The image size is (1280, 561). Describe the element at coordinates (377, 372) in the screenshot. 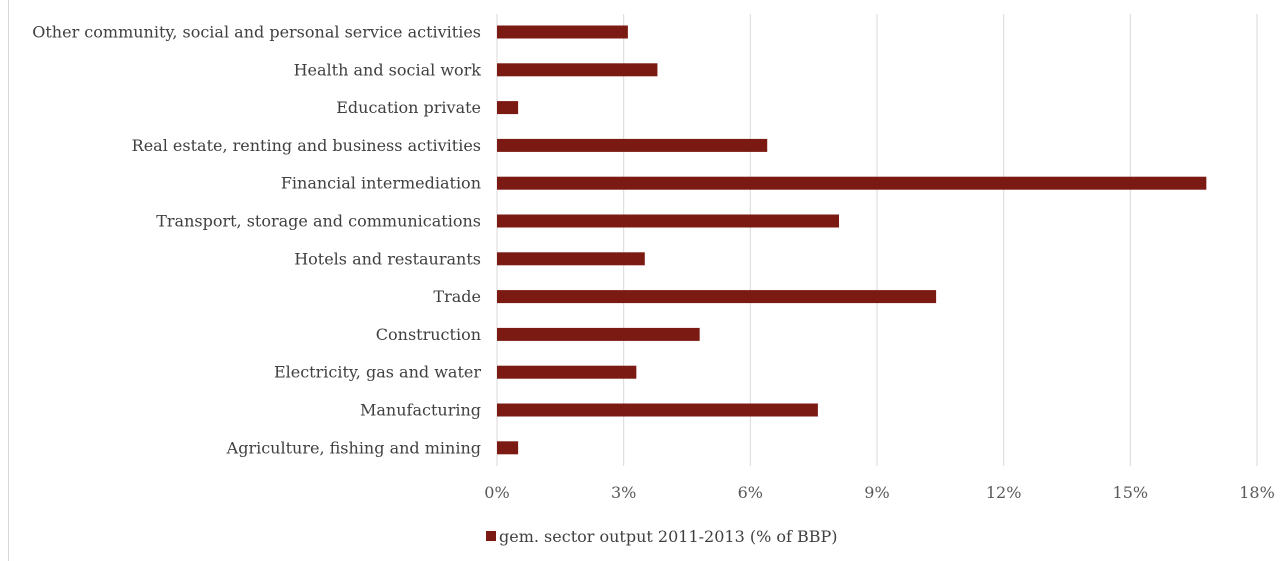

I see `category-label: Electricity, gas and water` at that location.